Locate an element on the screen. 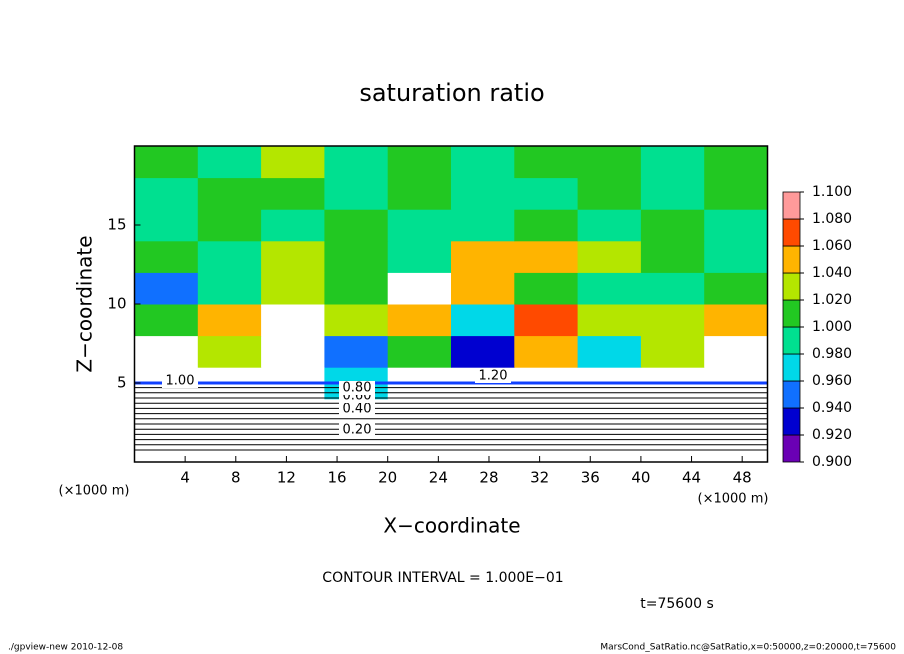 The image size is (904, 654). y-tick-label: 5 is located at coordinates (122, 383).